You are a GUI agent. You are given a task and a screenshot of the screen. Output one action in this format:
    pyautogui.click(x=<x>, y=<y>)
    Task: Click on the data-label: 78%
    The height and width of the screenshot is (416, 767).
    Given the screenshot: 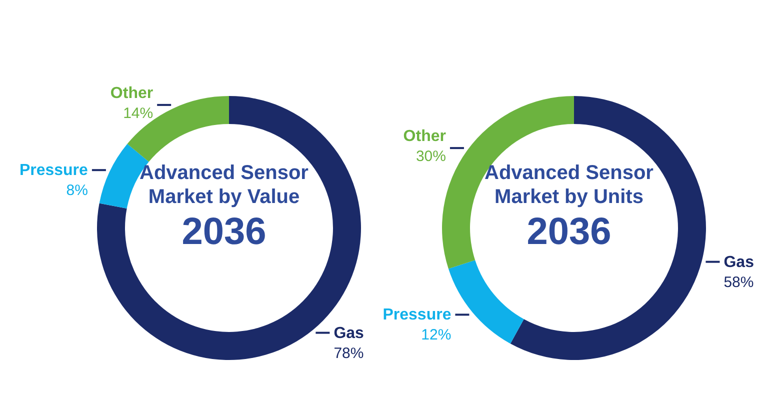 What is the action you would take?
    pyautogui.click(x=349, y=353)
    